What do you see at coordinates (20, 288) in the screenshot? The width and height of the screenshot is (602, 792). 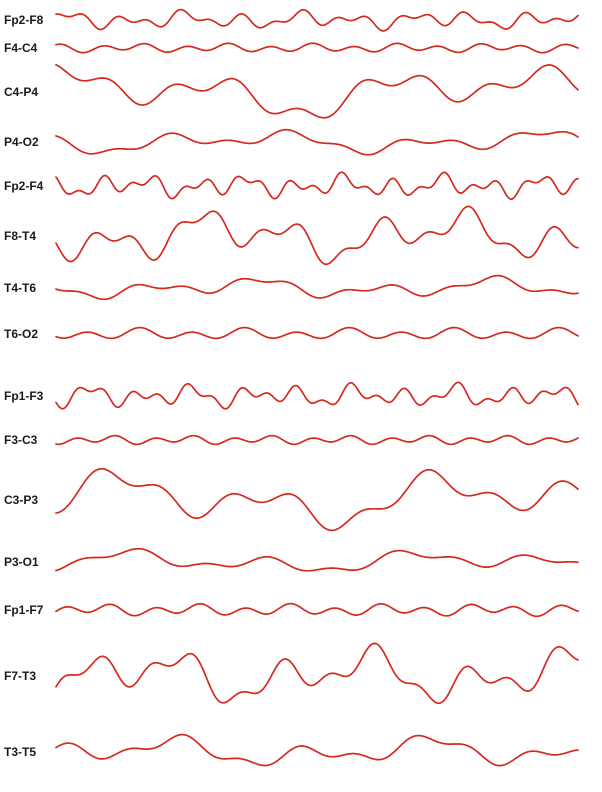 I see `channel-label: T4-T6` at bounding box center [20, 288].